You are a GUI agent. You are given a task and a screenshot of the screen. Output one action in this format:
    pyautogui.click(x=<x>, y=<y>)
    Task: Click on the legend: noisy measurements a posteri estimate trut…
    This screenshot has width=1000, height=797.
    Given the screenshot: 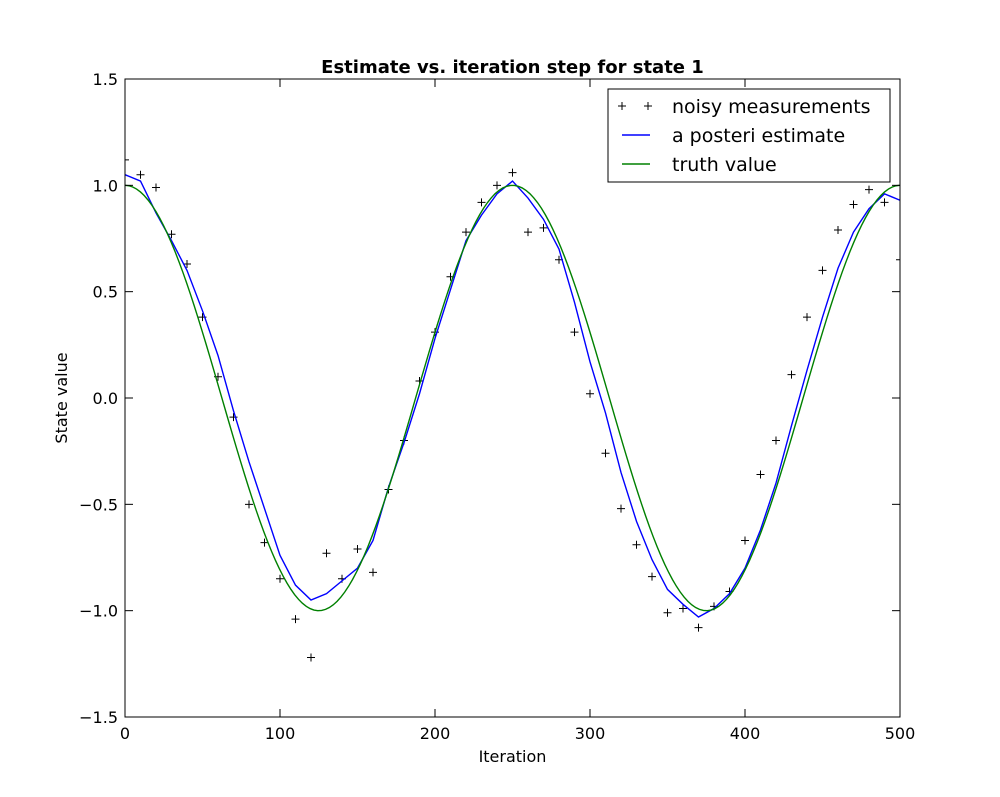 What is the action you would take?
    pyautogui.click(x=749, y=135)
    